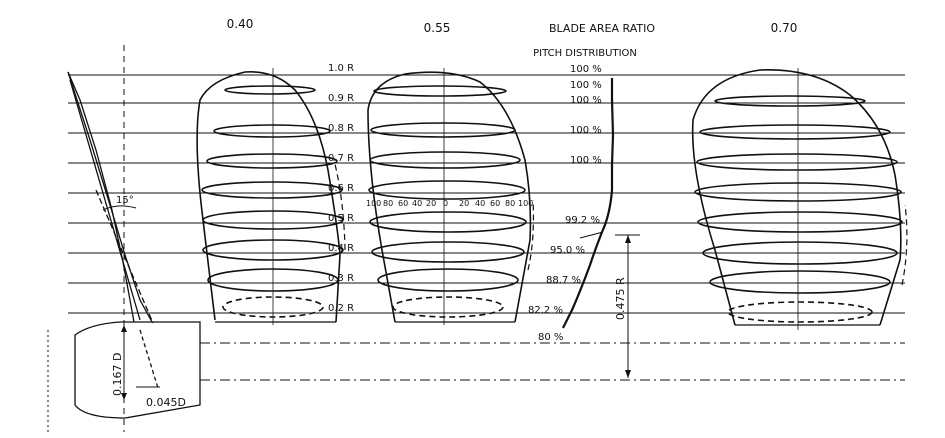 This screenshot has height=438, width=945. What do you see at coordinates (341, 278) in the screenshot?
I see `radius-label: 0.3 R` at bounding box center [341, 278].